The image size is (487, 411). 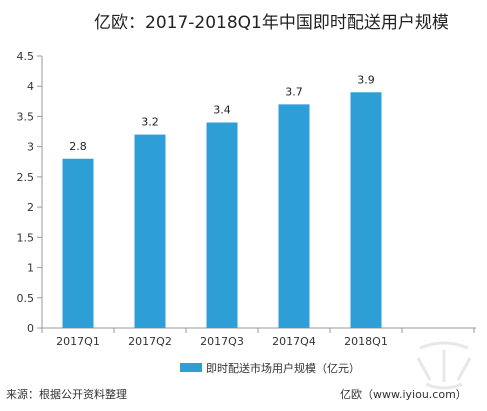 I want to click on credit-note: 亿欧（www.iyiou.com）, so click(x=403, y=394).